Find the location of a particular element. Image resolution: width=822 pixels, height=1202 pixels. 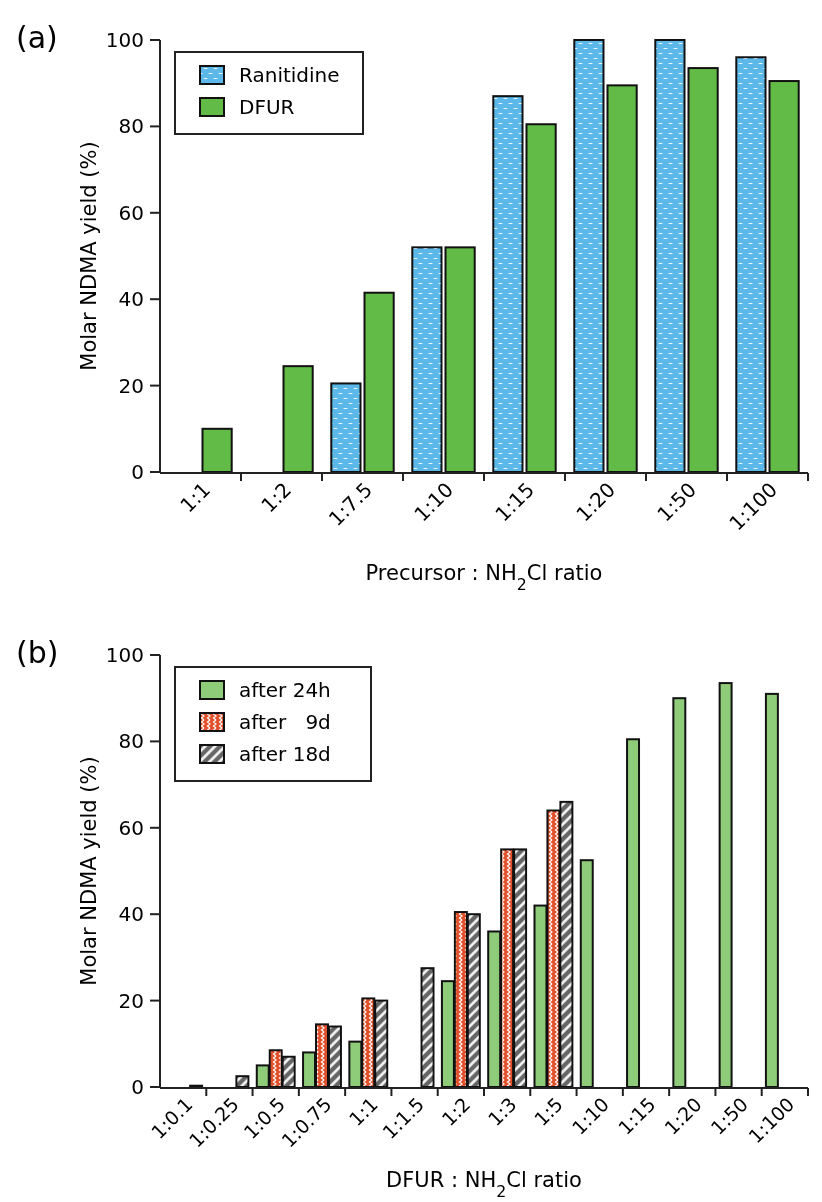

x-tick-label: 1:5 is located at coordinates (548, 1111).